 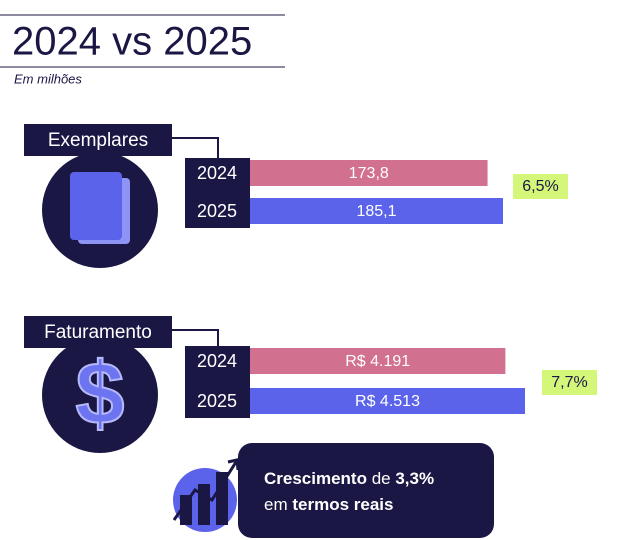 What do you see at coordinates (48, 78) in the screenshot?
I see `subtitle: Em milhões` at bounding box center [48, 78].